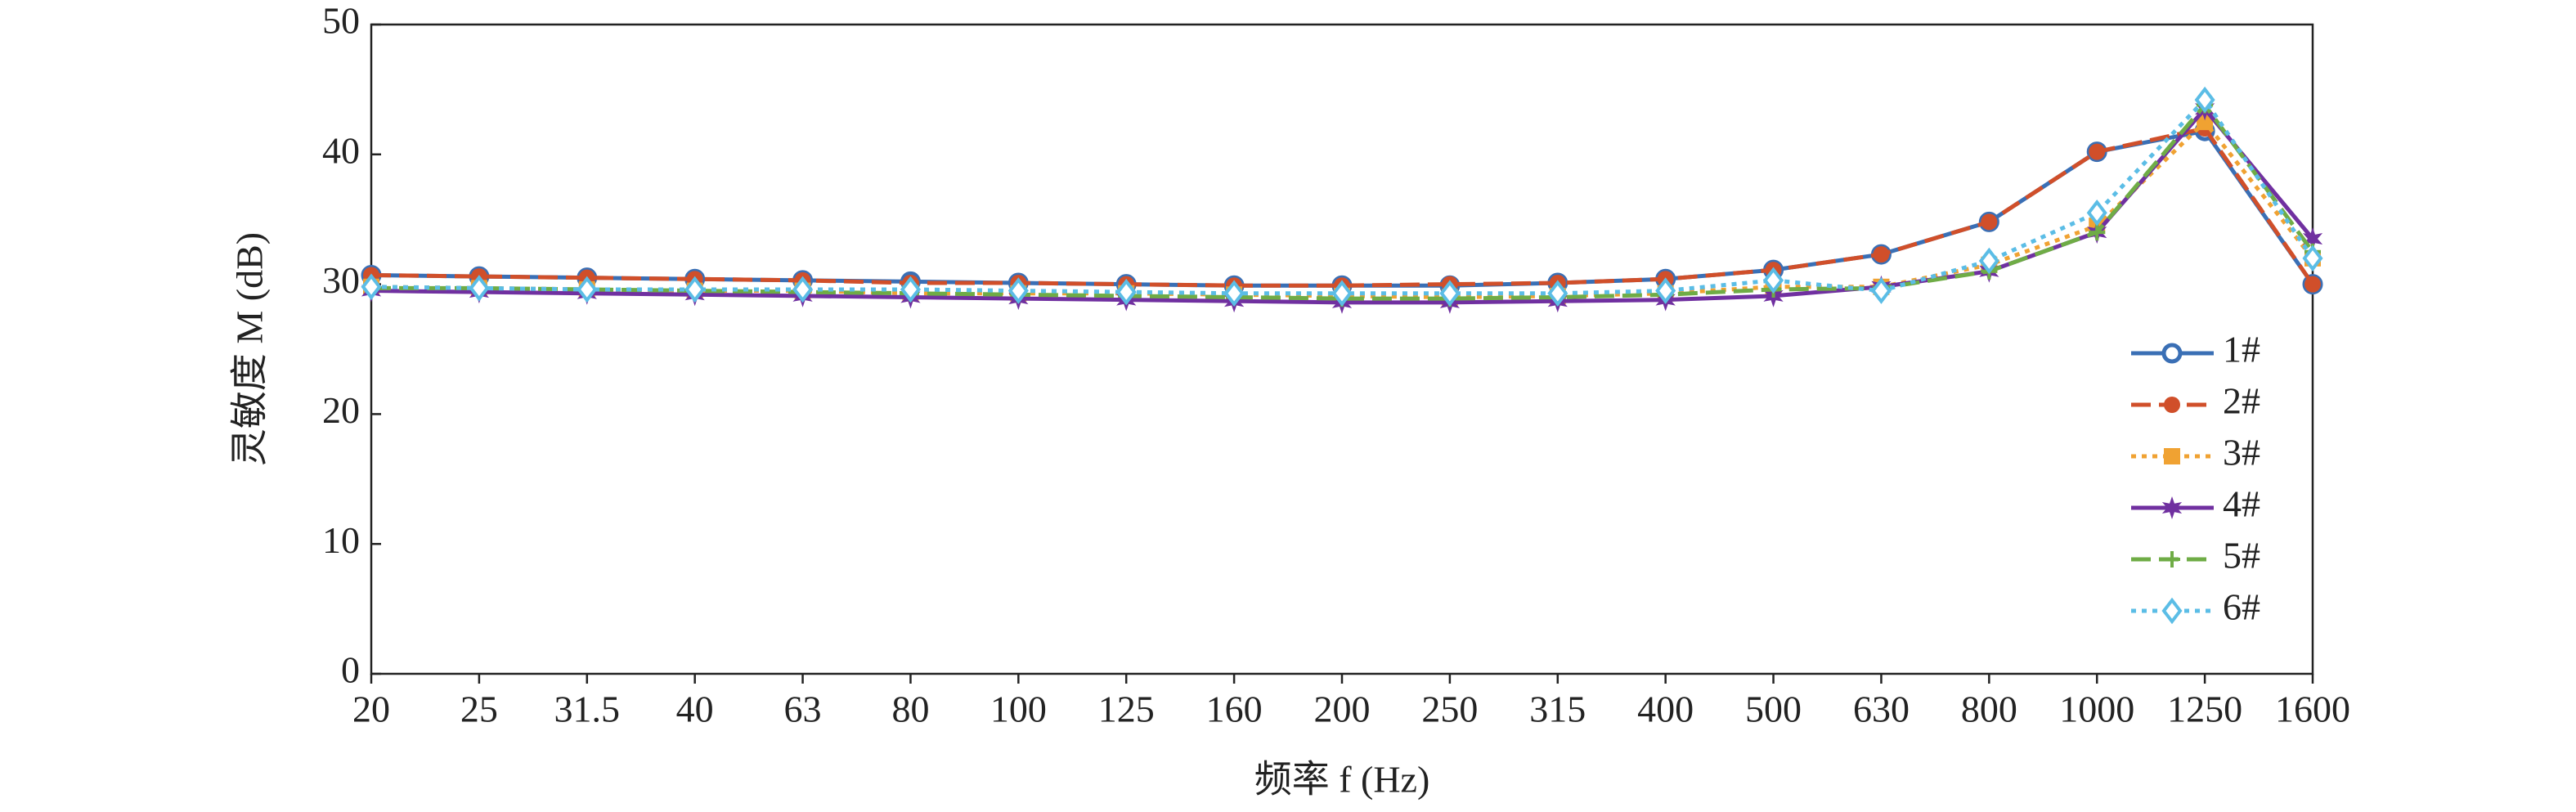 The height and width of the screenshot is (812, 2576). Describe the element at coordinates (1449, 710) in the screenshot. I see `x-tick-label: 250` at that location.